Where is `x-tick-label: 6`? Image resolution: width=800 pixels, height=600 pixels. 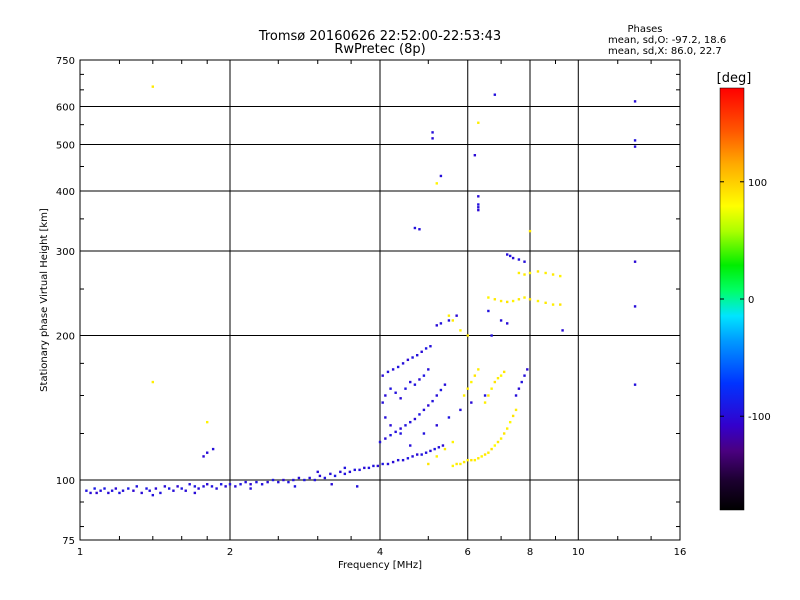 x-tick-label: 6 is located at coordinates (468, 552).